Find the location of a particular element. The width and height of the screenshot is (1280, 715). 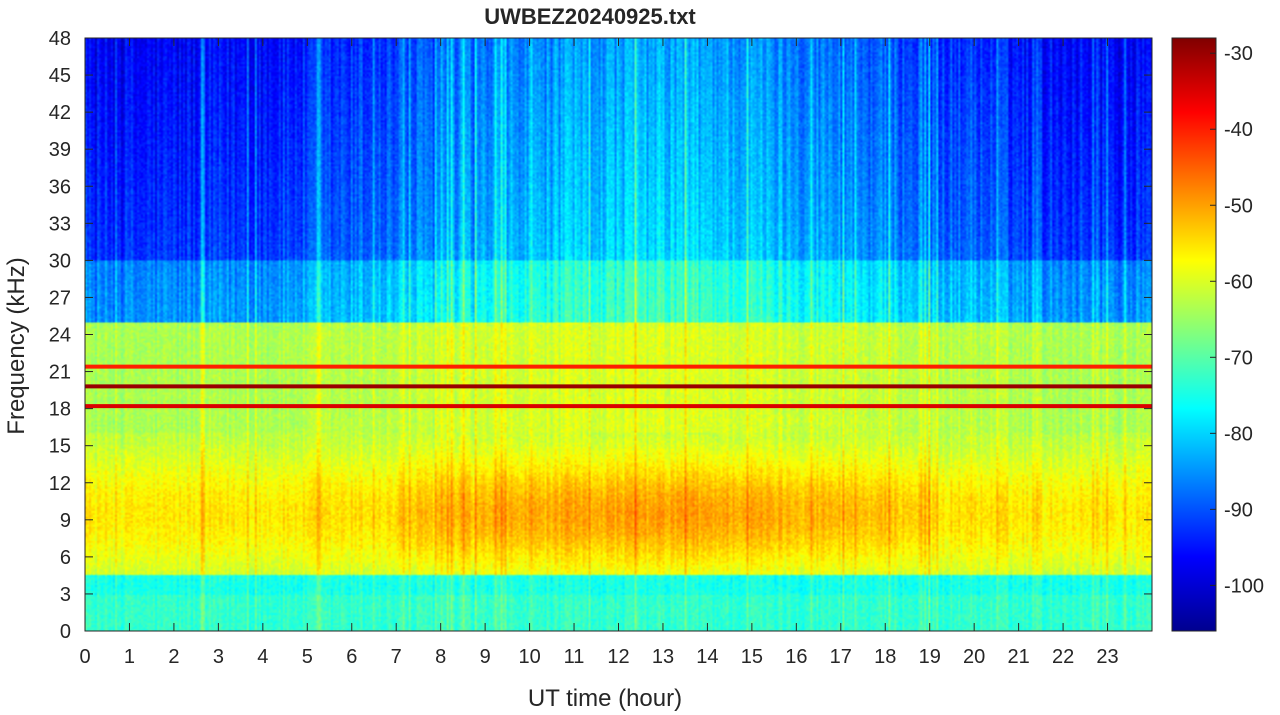

x-tick-label: 6 is located at coordinates (351, 657).